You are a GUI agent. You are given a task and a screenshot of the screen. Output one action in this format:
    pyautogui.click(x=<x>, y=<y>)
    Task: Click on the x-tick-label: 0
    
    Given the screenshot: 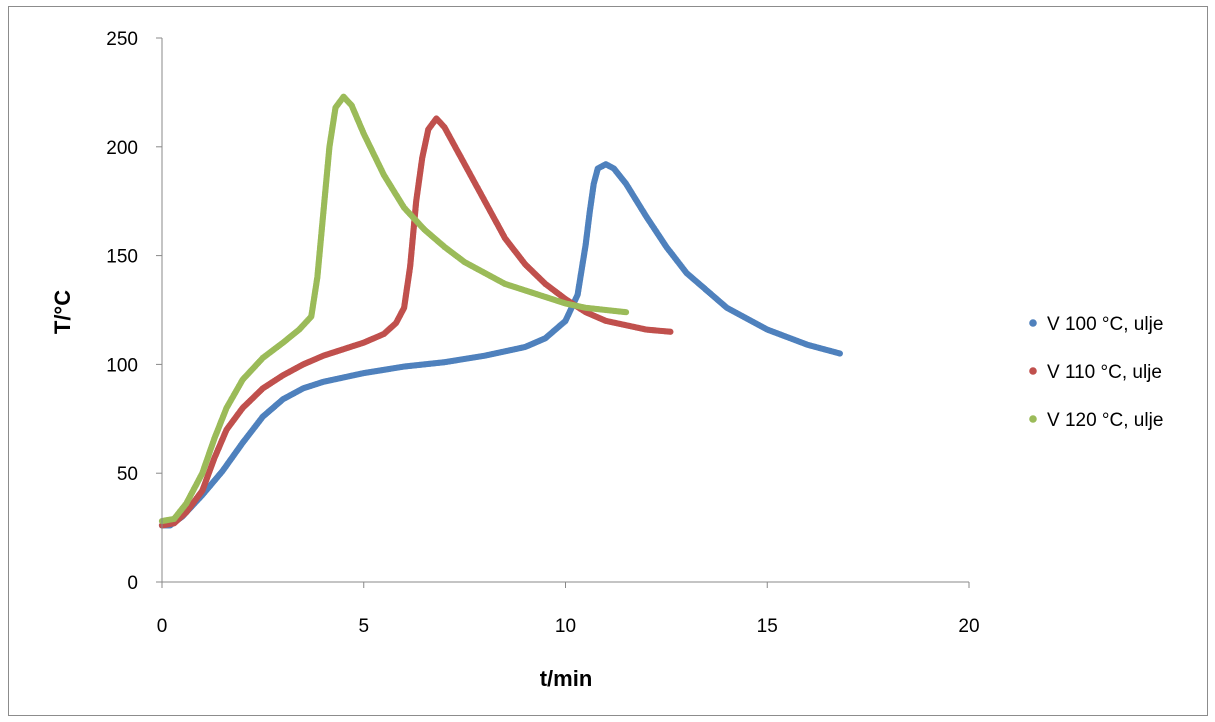 What is the action you would take?
    pyautogui.click(x=162, y=626)
    